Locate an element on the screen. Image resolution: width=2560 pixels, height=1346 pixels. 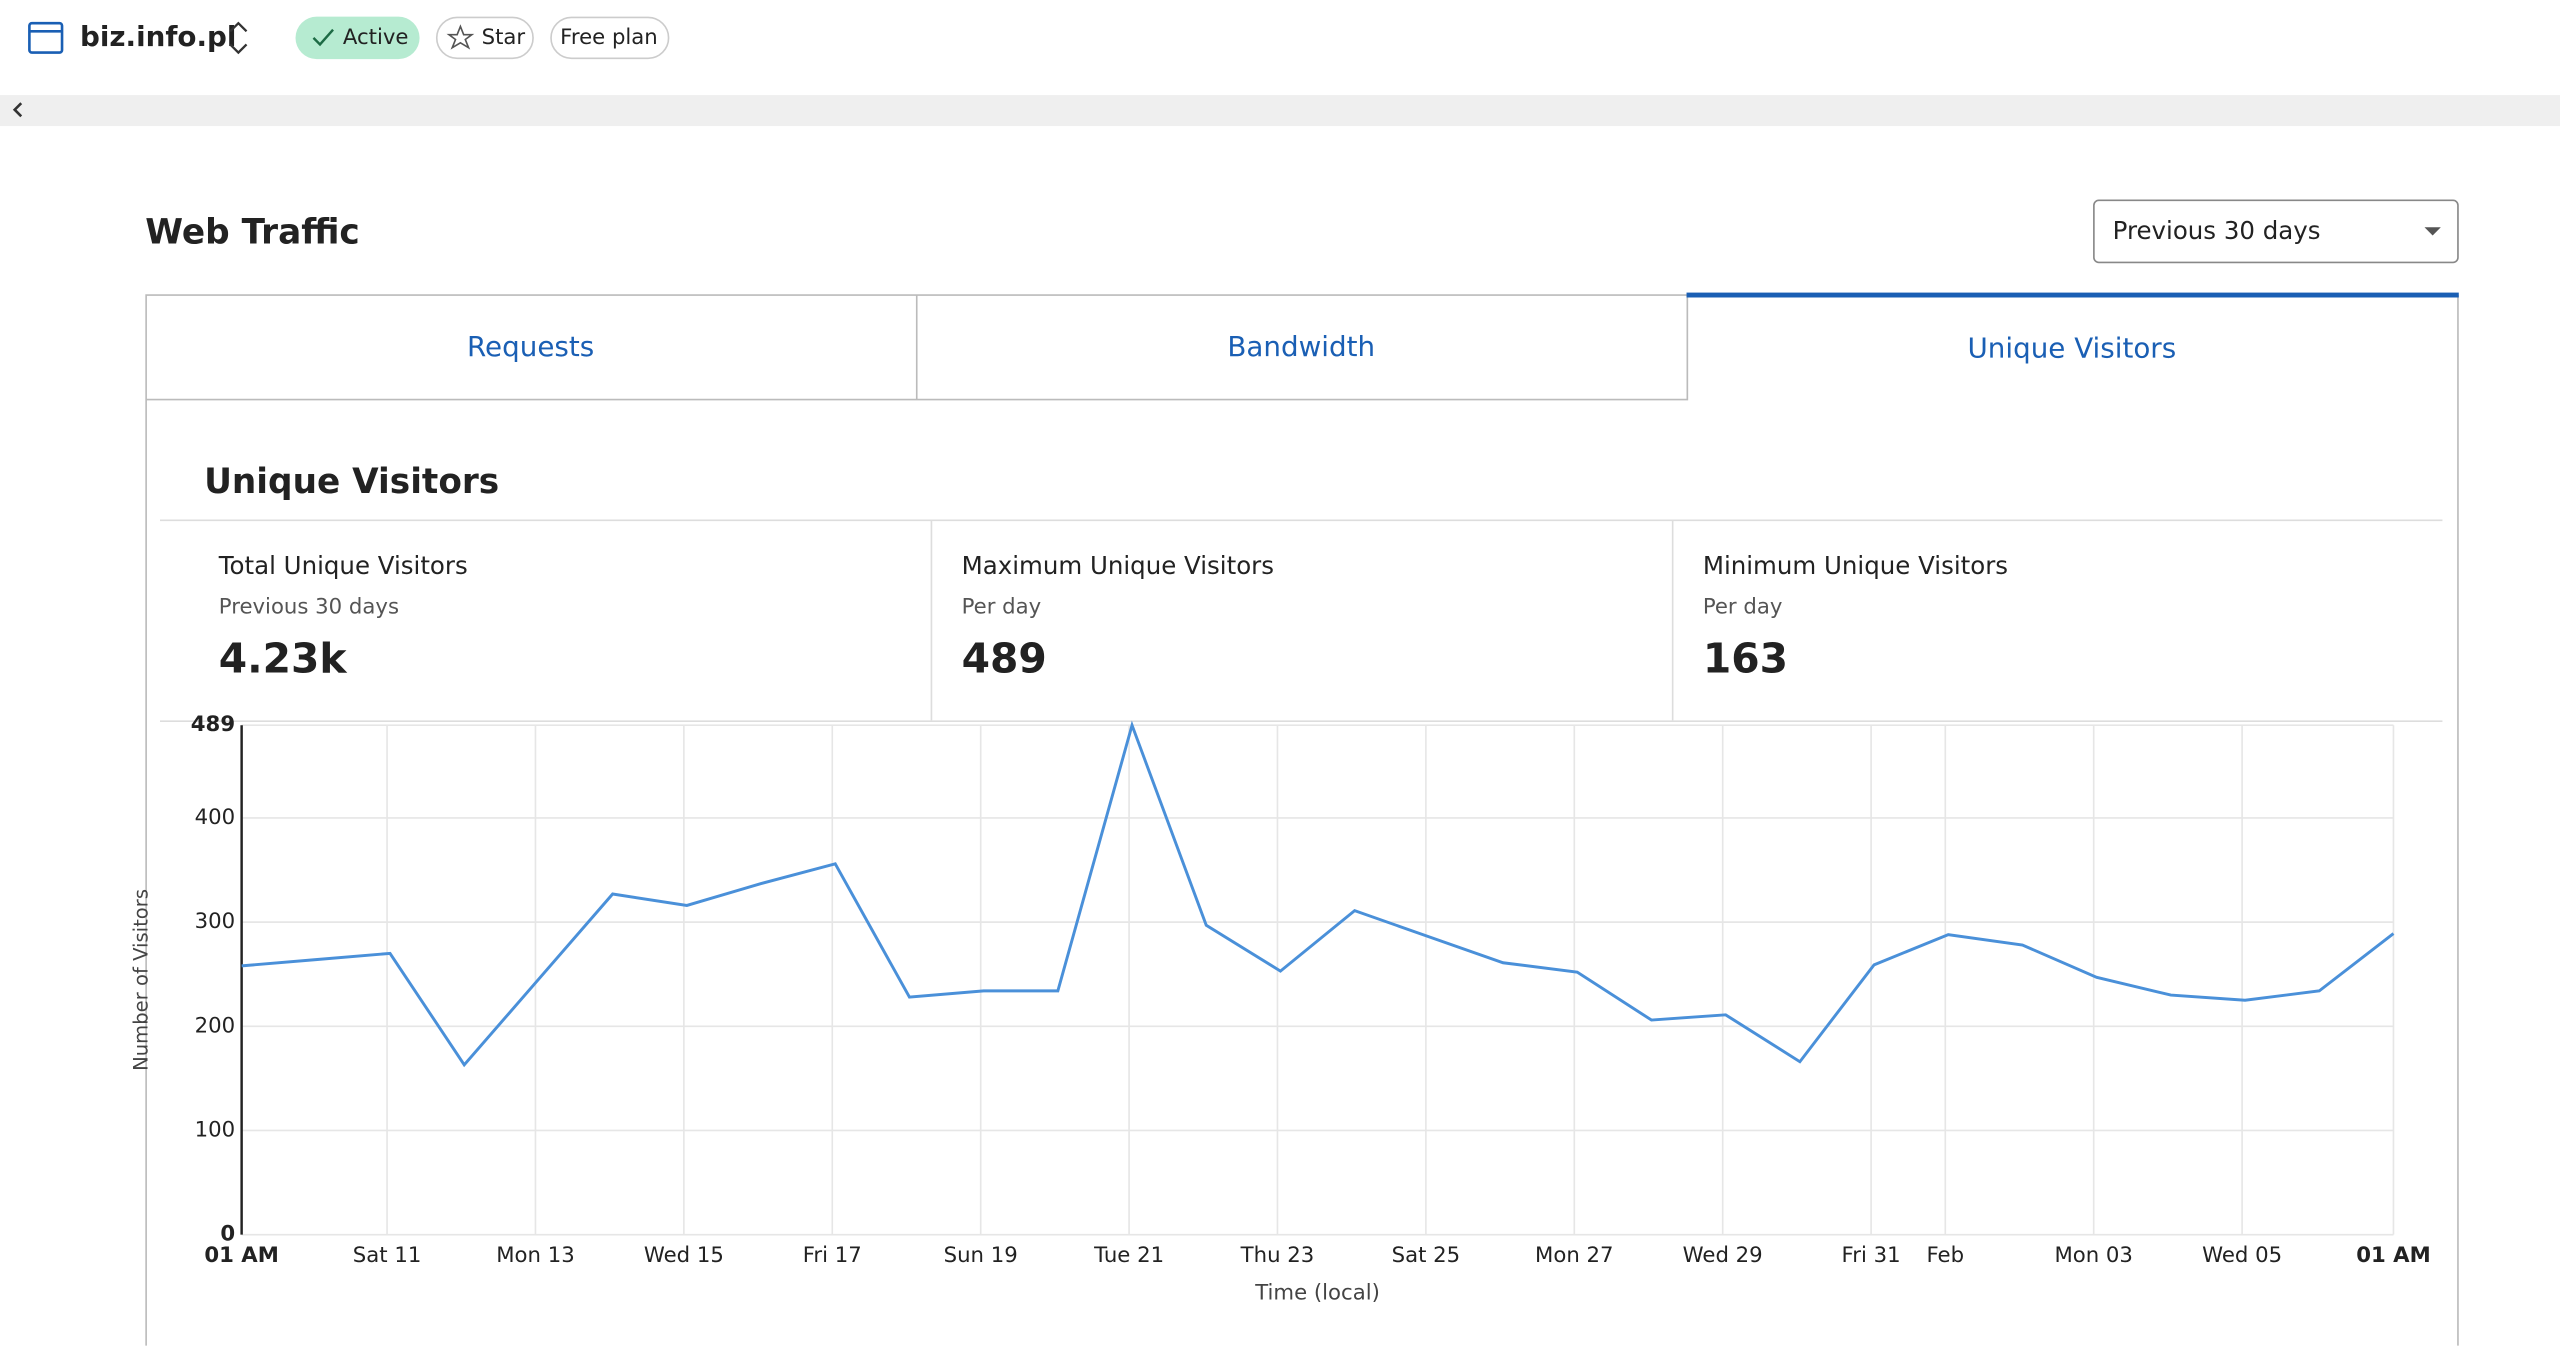
stat-label: Minimum Unique Visitors is located at coordinates (1855, 565).